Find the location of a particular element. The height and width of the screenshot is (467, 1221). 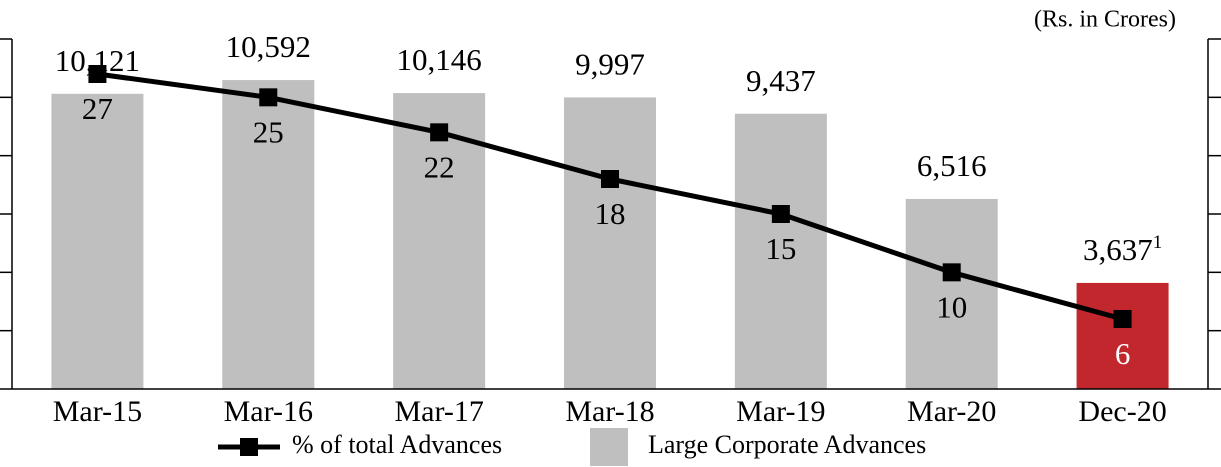

bar-value-text: 10,146 is located at coordinates (439, 59).